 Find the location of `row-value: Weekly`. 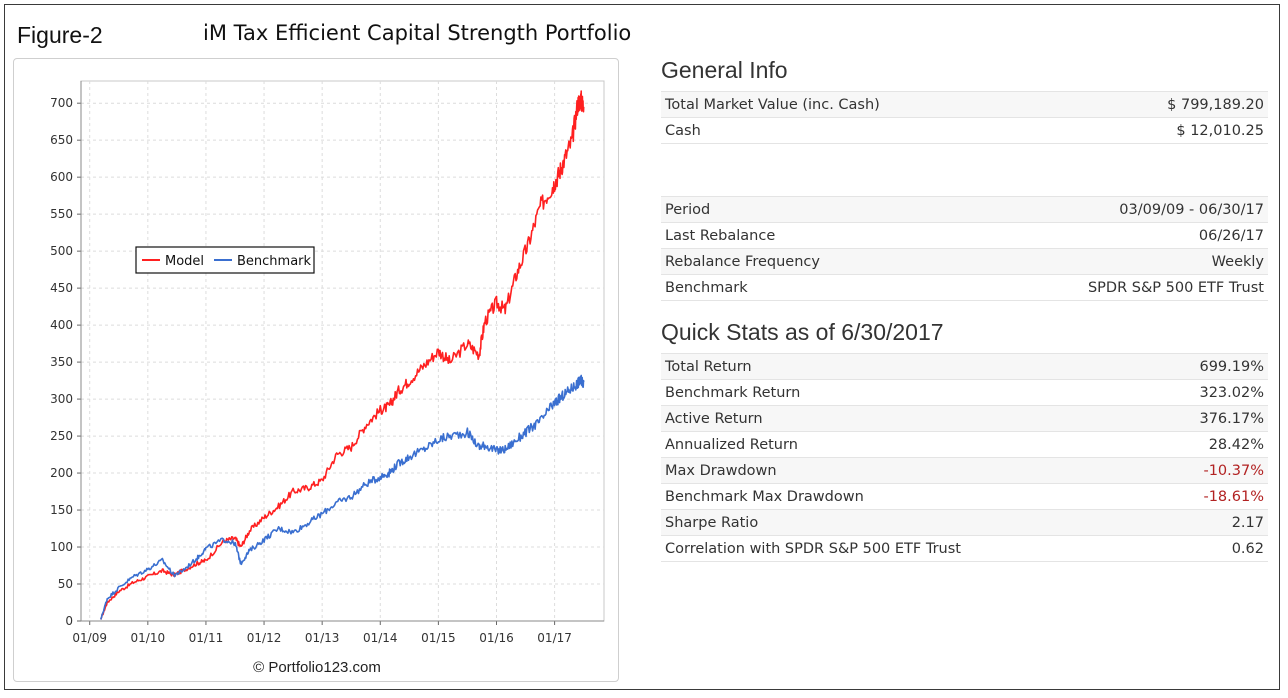

row-value: Weekly is located at coordinates (1107, 261).